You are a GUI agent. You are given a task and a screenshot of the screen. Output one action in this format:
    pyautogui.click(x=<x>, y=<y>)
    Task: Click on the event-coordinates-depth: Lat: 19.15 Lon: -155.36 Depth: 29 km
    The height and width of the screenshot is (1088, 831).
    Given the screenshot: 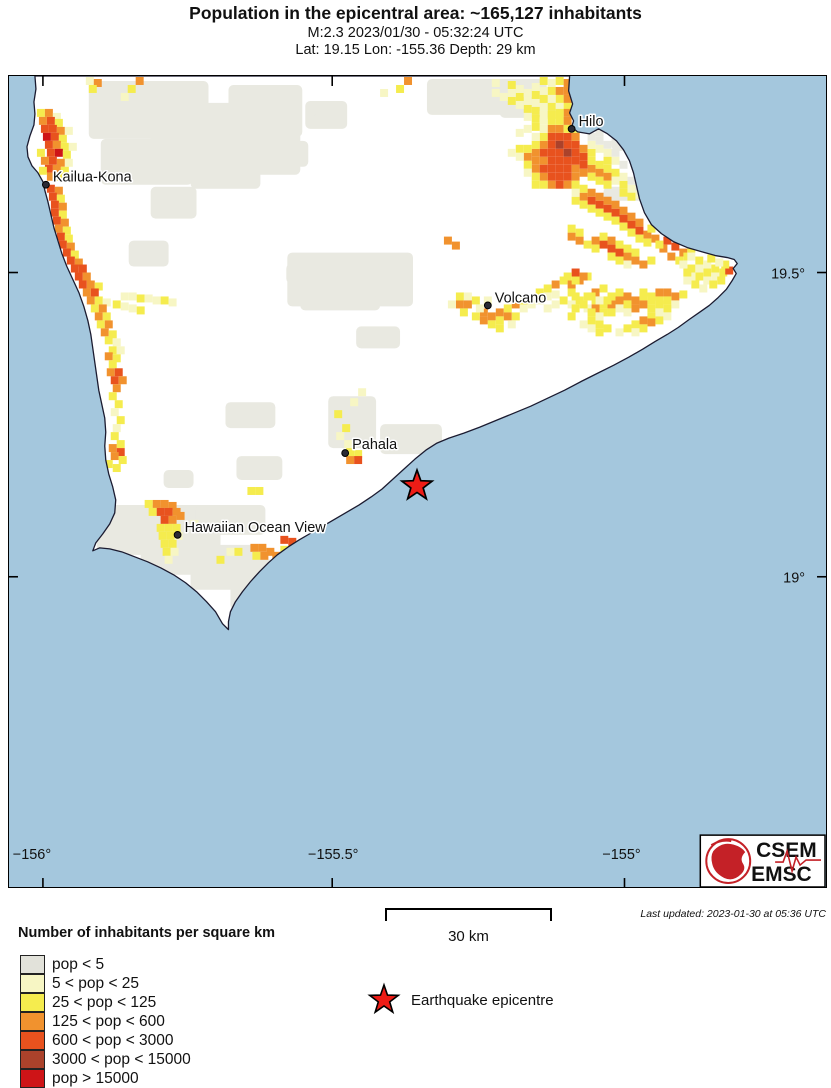 What is the action you would take?
    pyautogui.click(x=415, y=50)
    